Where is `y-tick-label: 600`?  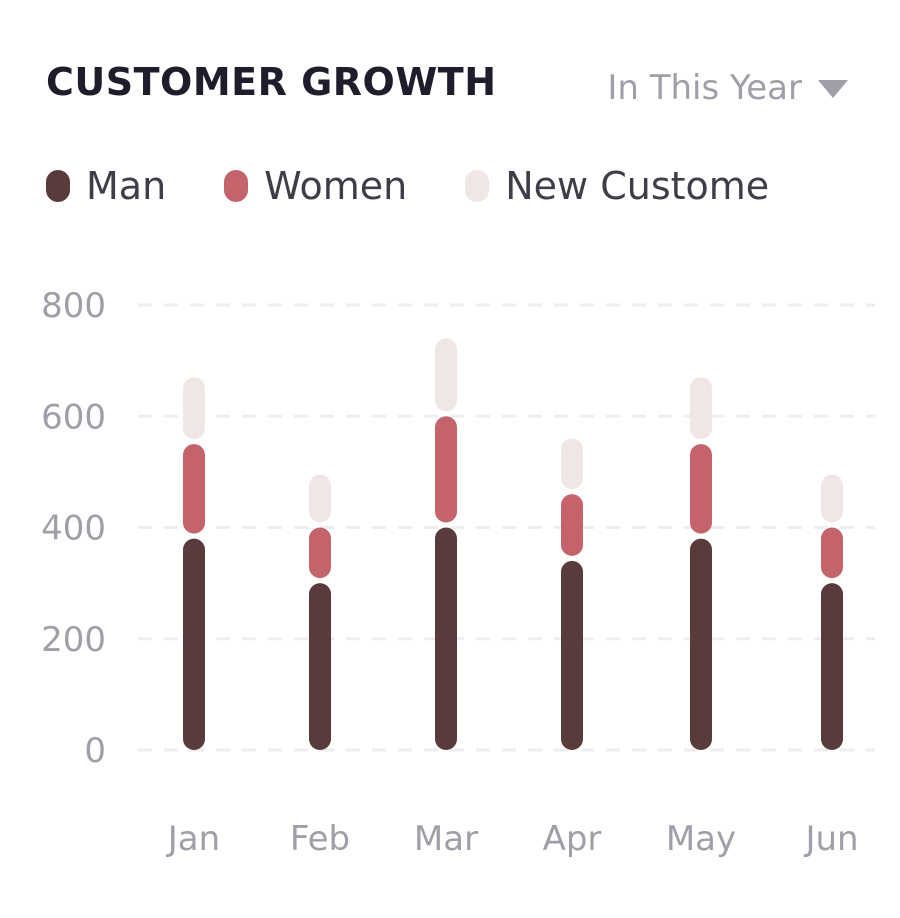
y-tick-label: 600 is located at coordinates (73, 417).